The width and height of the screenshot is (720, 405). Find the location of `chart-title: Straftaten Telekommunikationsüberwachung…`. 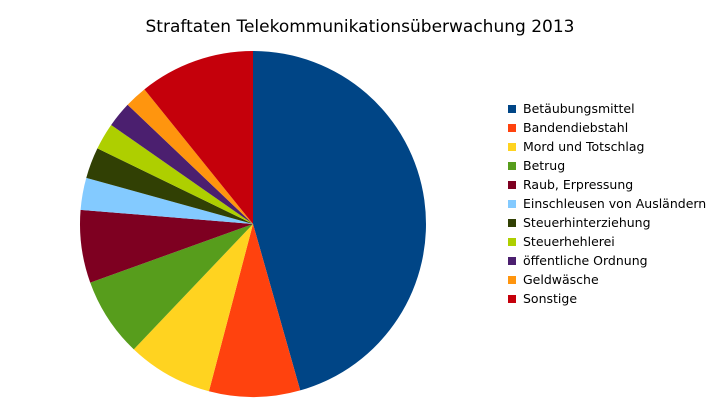

chart-title: Straftaten Telekommunikationsüberwachung… is located at coordinates (360, 27).